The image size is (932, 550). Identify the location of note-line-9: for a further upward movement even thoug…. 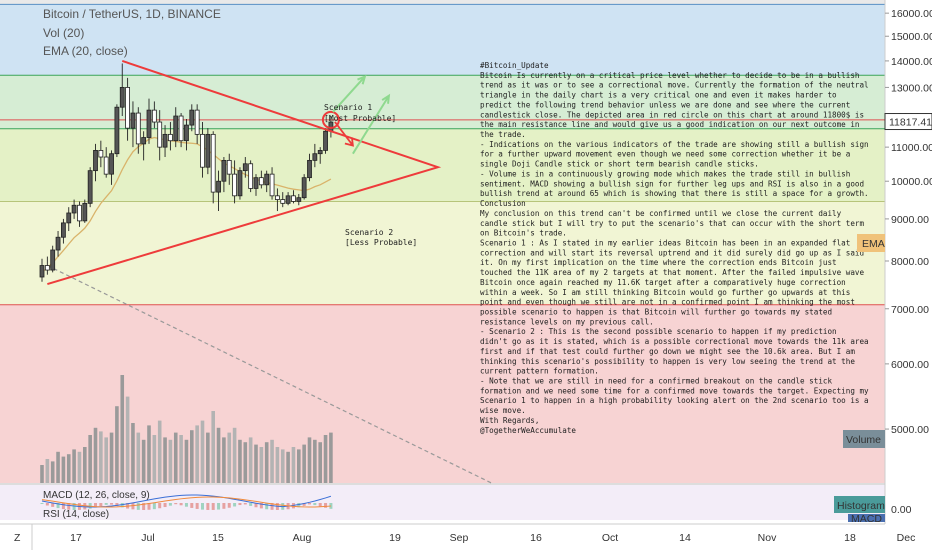
(665, 154).